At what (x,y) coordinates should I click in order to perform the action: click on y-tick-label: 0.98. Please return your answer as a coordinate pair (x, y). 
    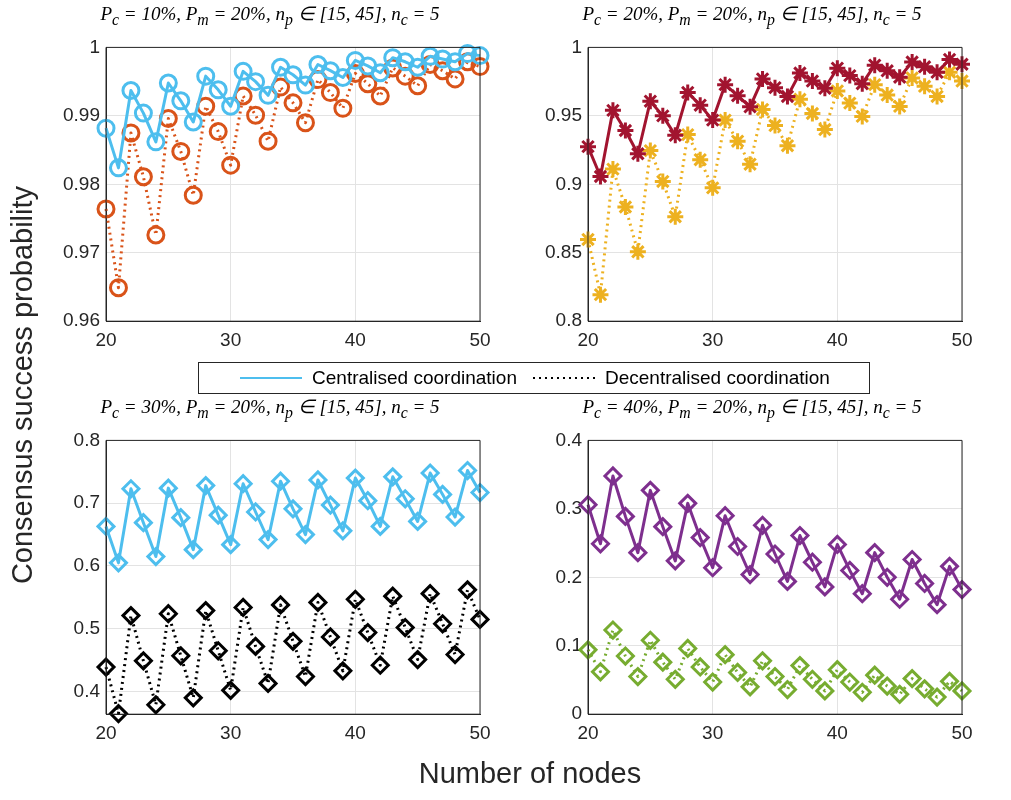
    Looking at the image, I should click on (81, 183).